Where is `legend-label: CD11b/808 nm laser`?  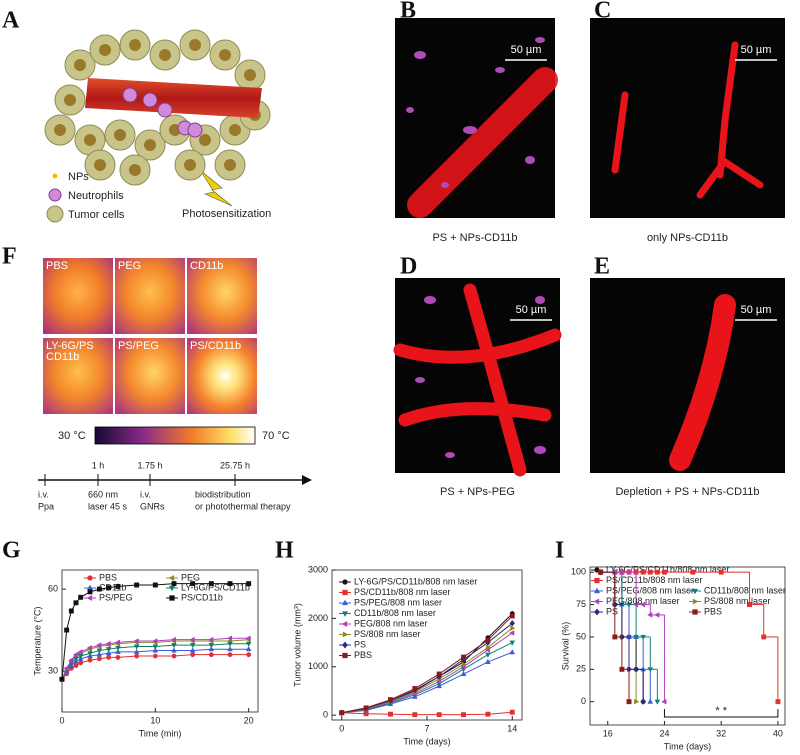
legend-label: CD11b/808 nm laser is located at coordinates (745, 590).